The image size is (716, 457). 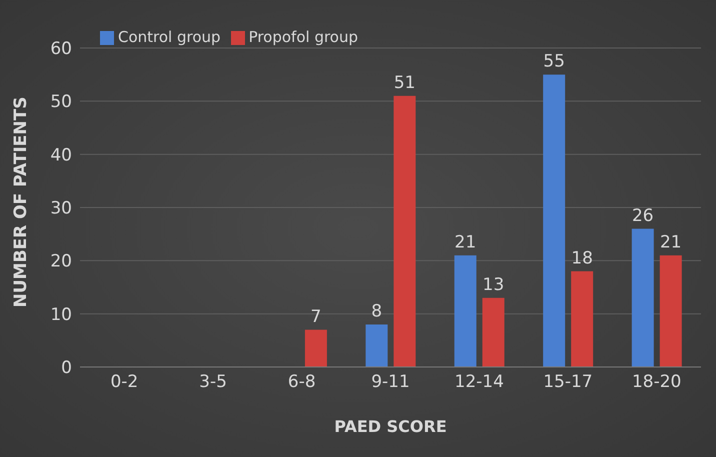 I want to click on data-label: 55, so click(x=554, y=62).